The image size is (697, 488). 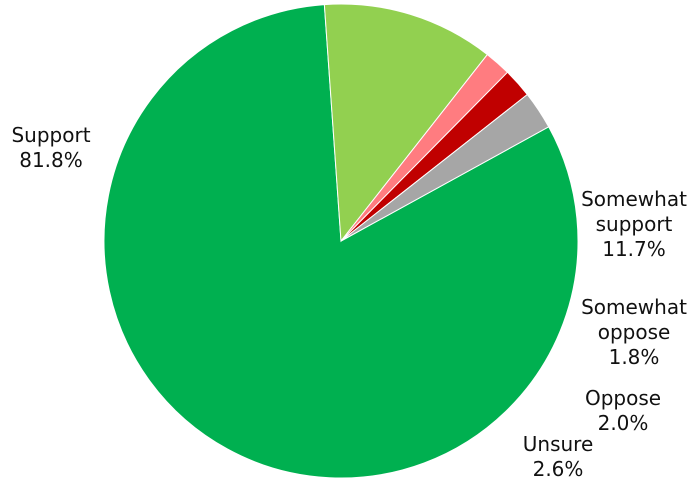 I want to click on pie-label-somewhat-support: Somewhat support 11.7%, so click(x=634, y=224).